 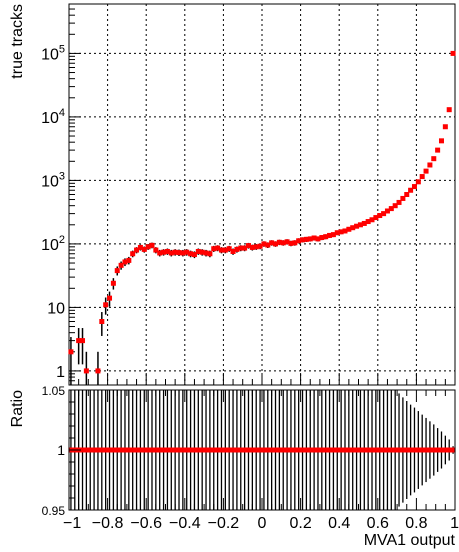 What do you see at coordinates (378, 523) in the screenshot?
I see `x-tick-label: 0.6` at bounding box center [378, 523].